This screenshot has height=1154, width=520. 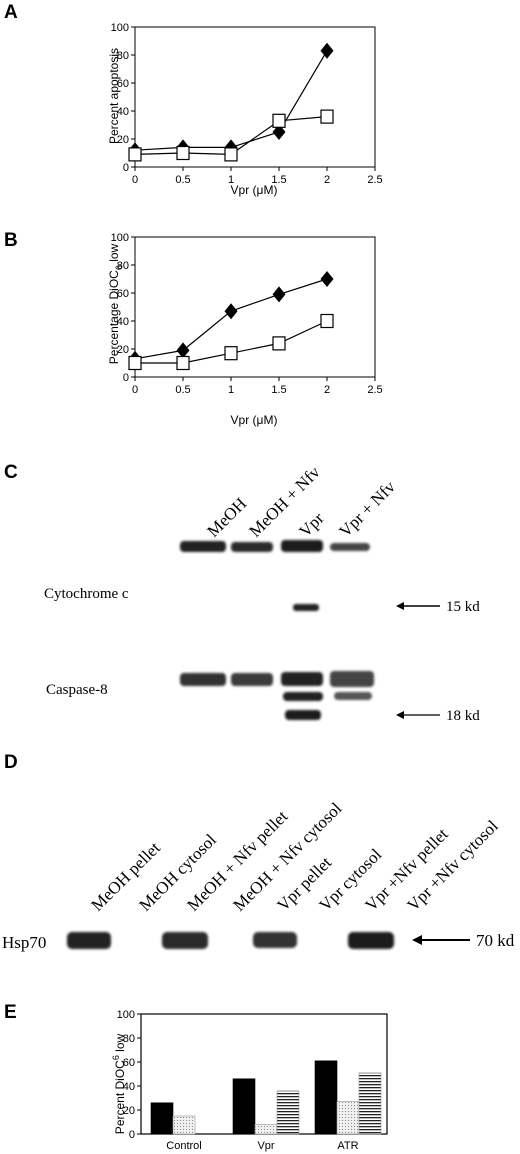 What do you see at coordinates (278, 390) in the screenshot?
I see `chart-b-xtick-label: 1.5` at bounding box center [278, 390].